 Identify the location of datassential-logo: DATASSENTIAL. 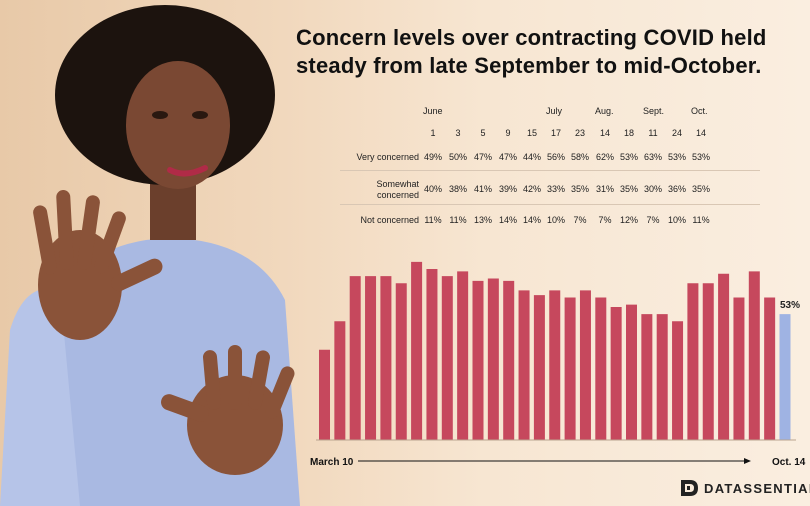
(745, 488).